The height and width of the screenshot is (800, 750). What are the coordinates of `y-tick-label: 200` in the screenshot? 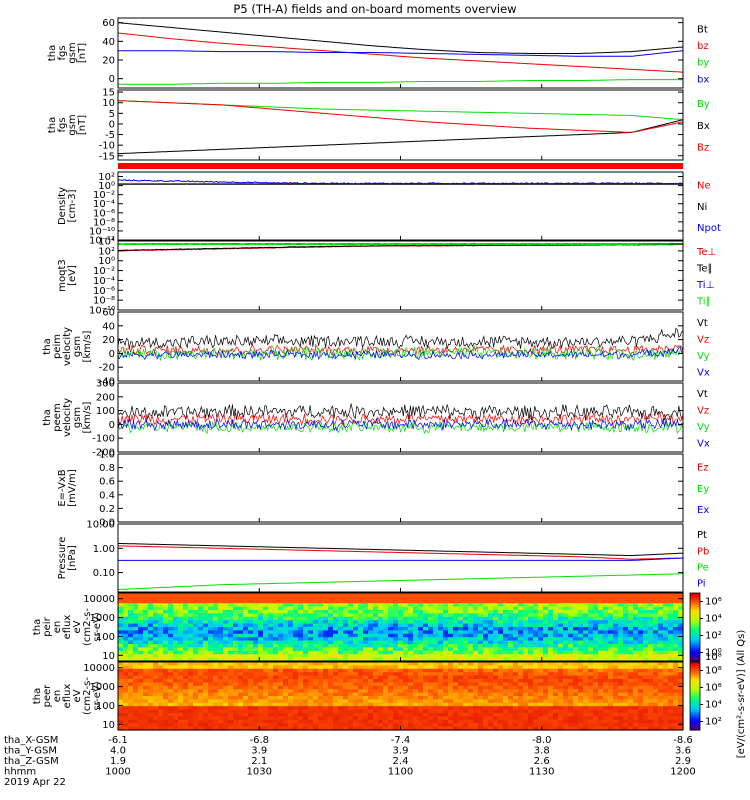 It's located at (105, 397).